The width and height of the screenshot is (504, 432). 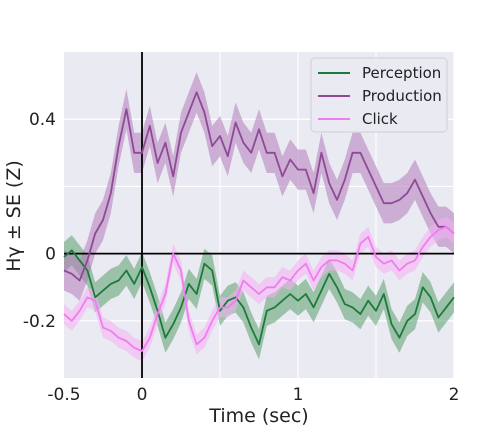 I want to click on y-tick-labels: -0.2 0 0.4, so click(x=39, y=221).